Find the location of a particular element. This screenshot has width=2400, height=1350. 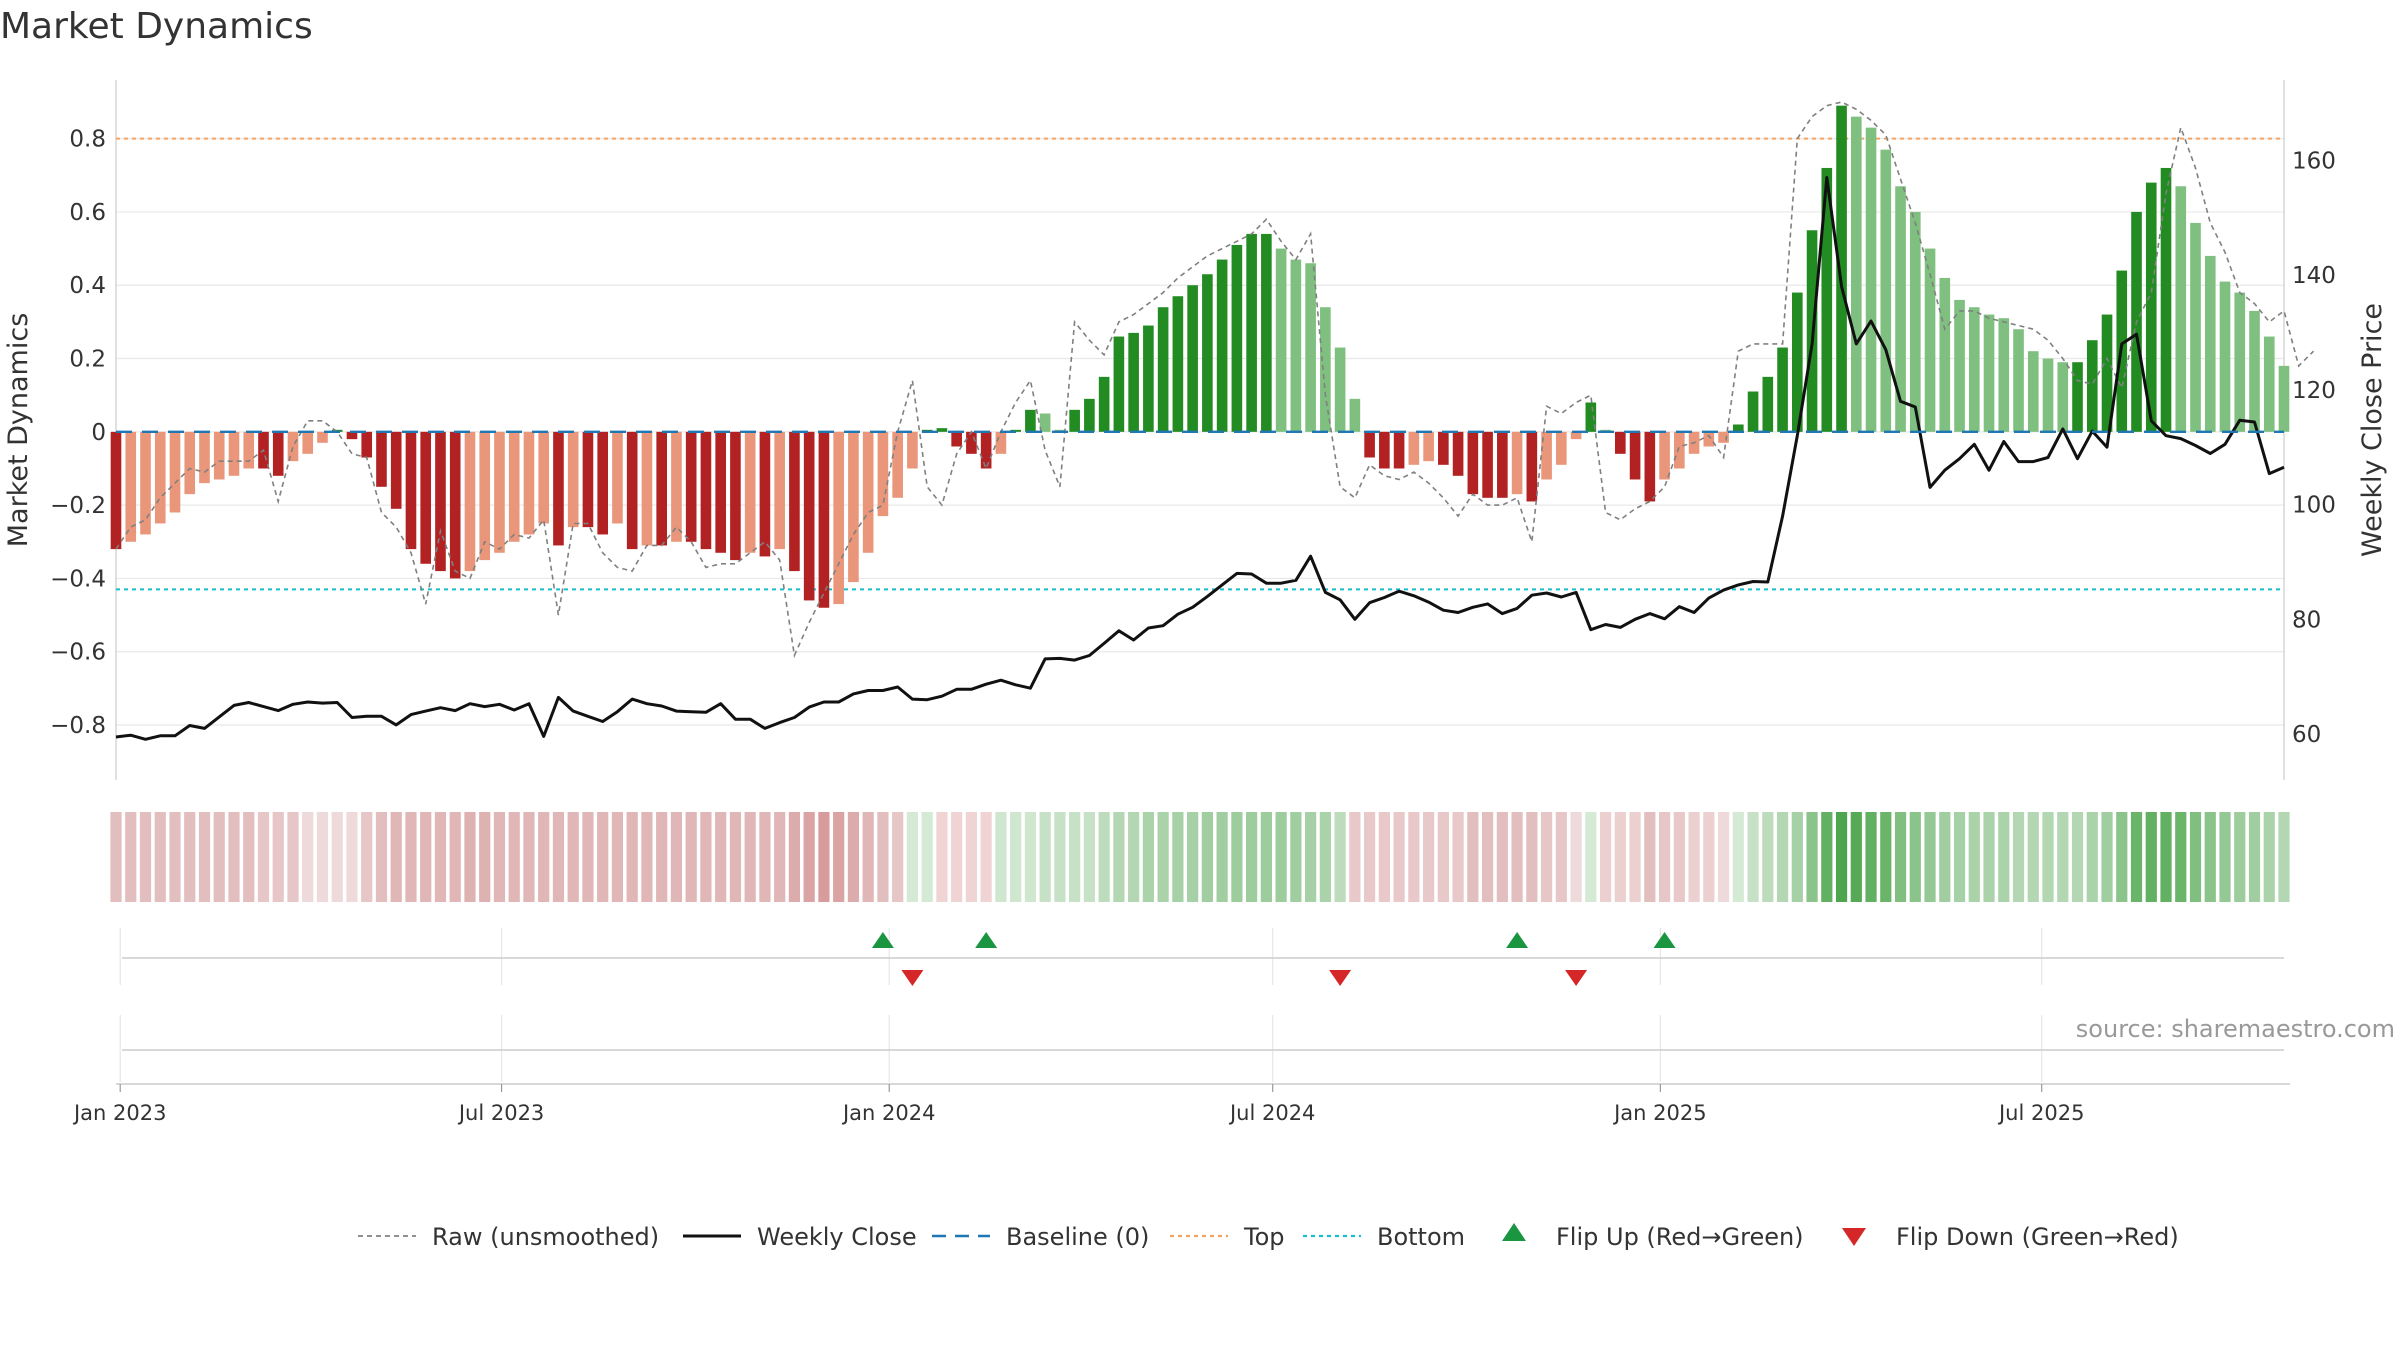

legend-label: Flip Up (Red→Green) is located at coordinates (1680, 1237).